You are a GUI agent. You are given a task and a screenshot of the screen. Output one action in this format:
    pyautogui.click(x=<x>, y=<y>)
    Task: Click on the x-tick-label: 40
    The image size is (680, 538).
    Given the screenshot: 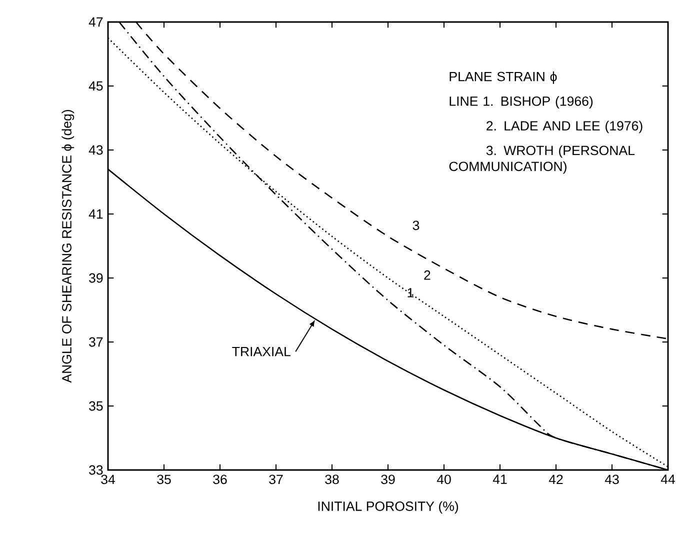 What is the action you would take?
    pyautogui.click(x=443, y=479)
    